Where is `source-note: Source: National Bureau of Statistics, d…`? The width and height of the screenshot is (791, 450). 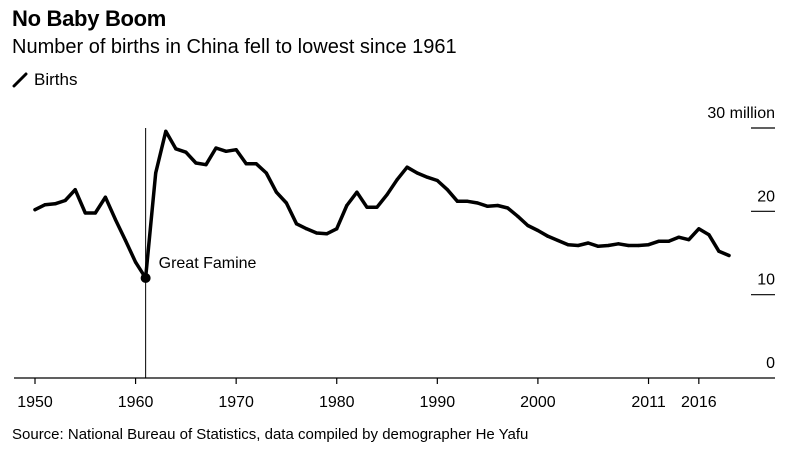
source-note: Source: National Bureau of Statistics, d… is located at coordinates (270, 434).